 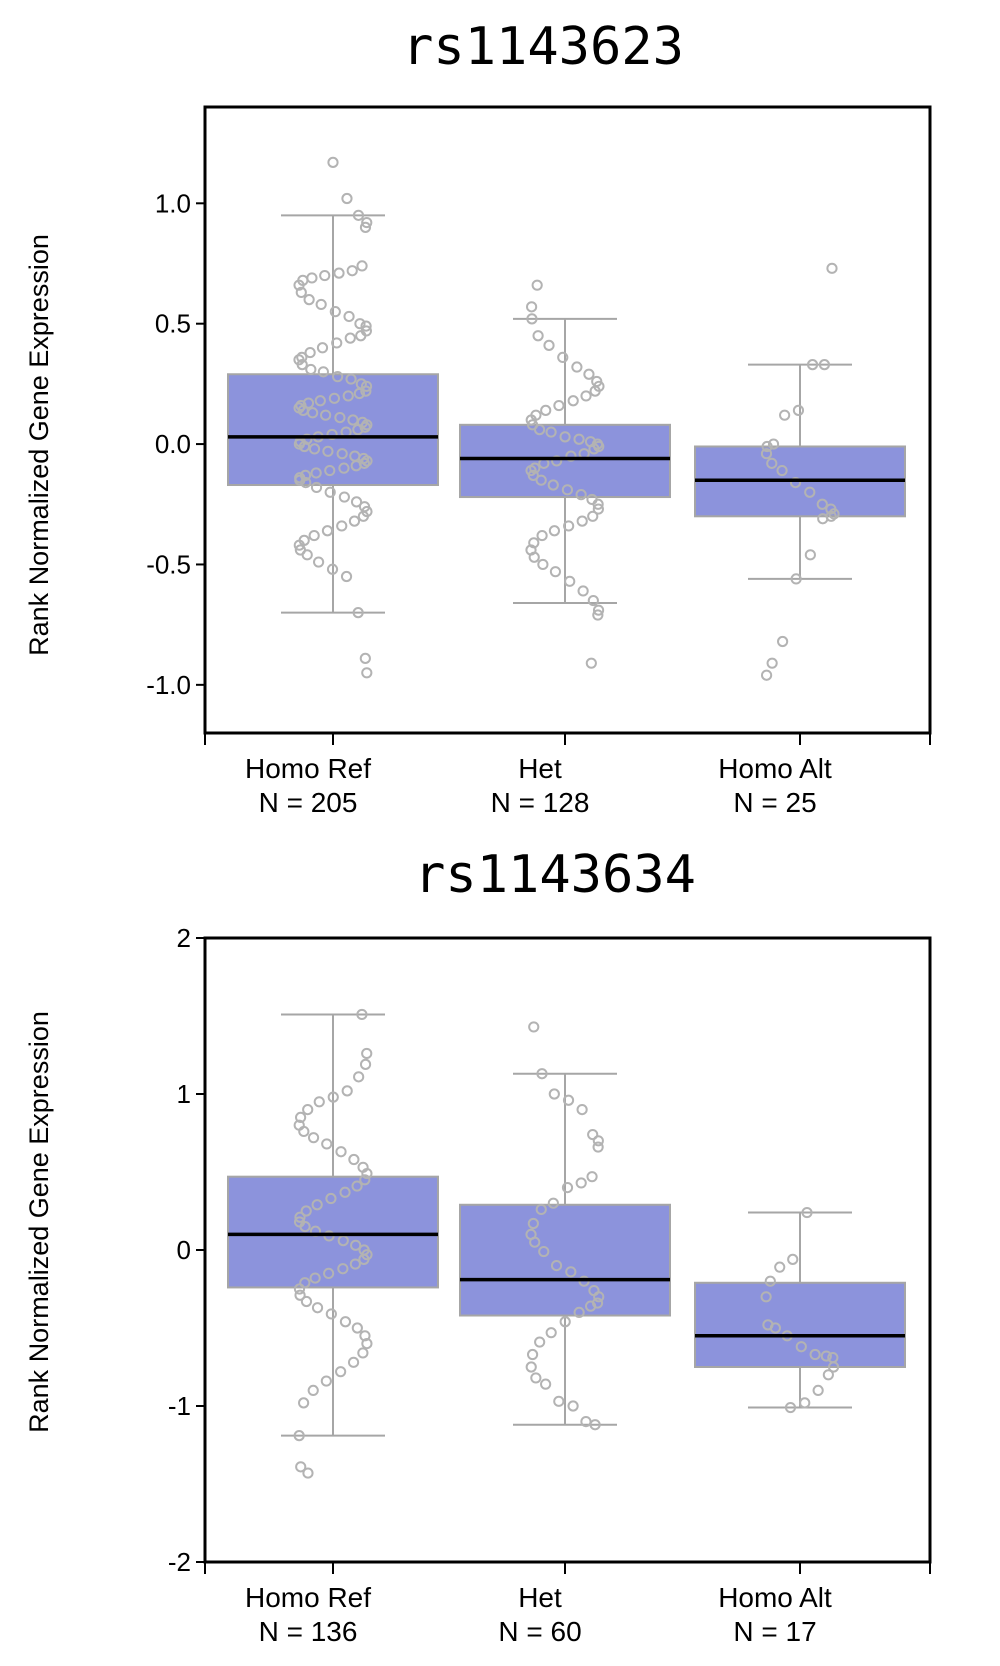 I want to click on y-tick-label: 0.5, so click(x=173, y=324).